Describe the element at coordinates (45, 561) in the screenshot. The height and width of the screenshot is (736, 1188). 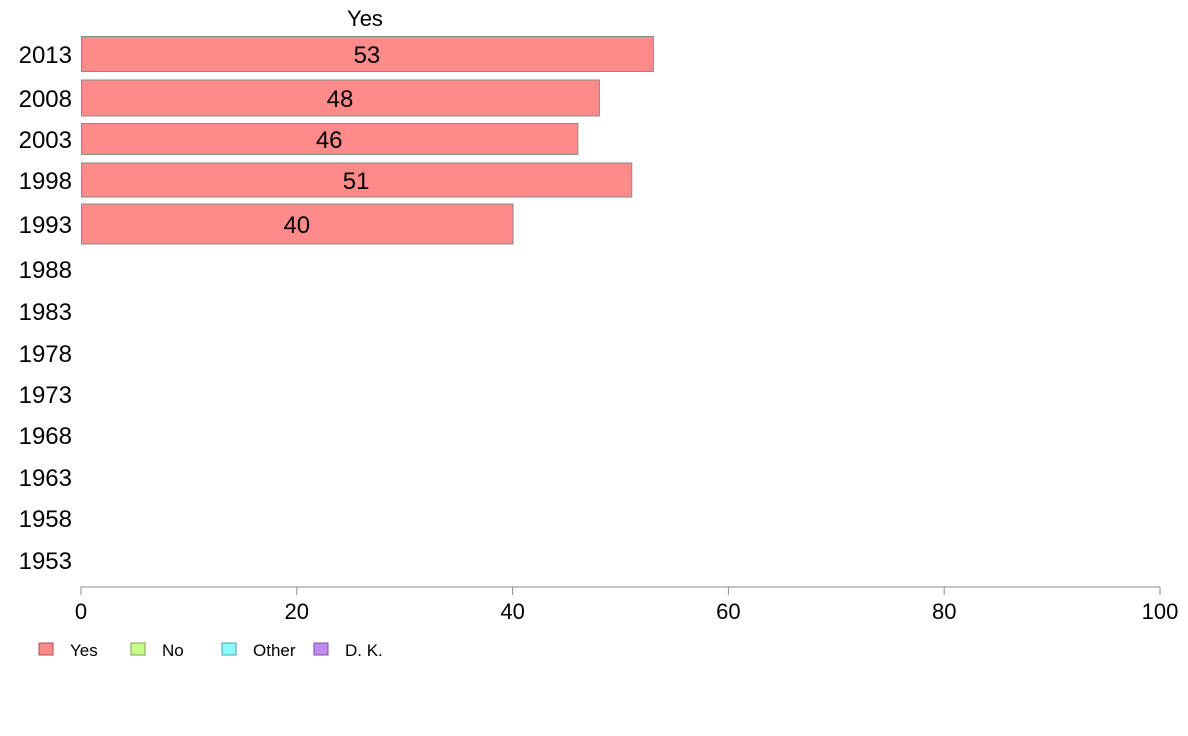
I see `category-label: 1953` at that location.